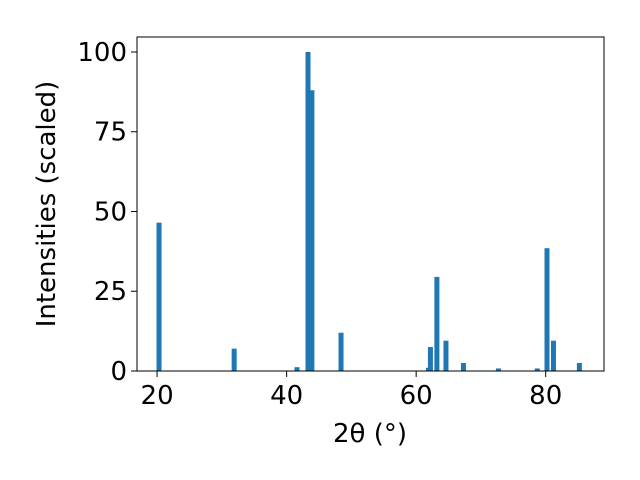 Image resolution: width=640 pixels, height=480 pixels. Describe the element at coordinates (370, 434) in the screenshot. I see `x-axis-label: 2θ (°)` at that location.